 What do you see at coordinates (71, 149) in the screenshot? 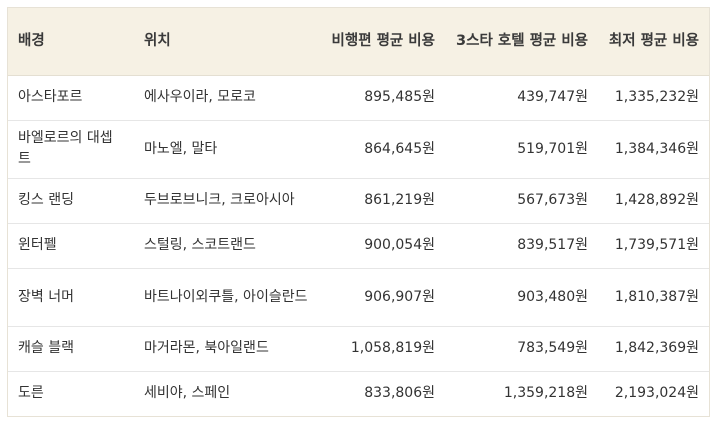
I see `cell-setting: 바엘로르의 대셉트` at bounding box center [71, 149].